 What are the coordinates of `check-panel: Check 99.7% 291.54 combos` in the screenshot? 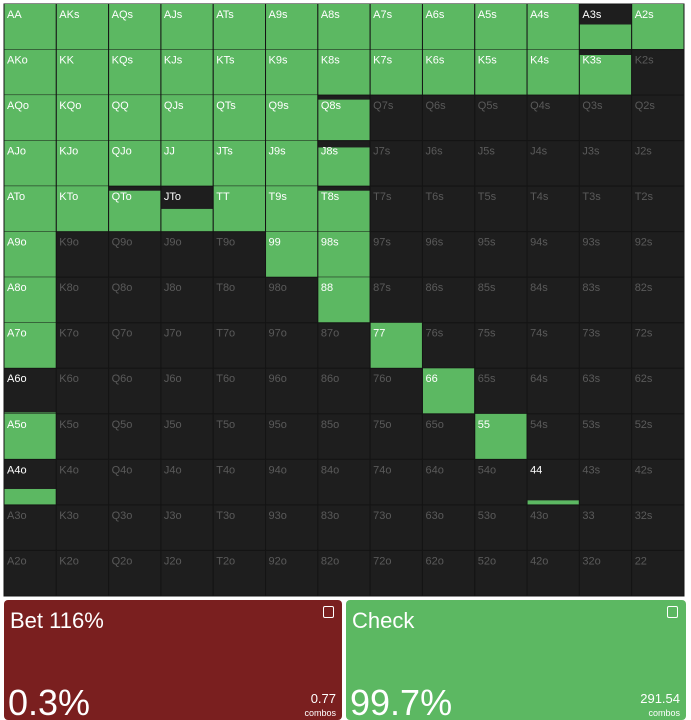 It's located at (516, 660).